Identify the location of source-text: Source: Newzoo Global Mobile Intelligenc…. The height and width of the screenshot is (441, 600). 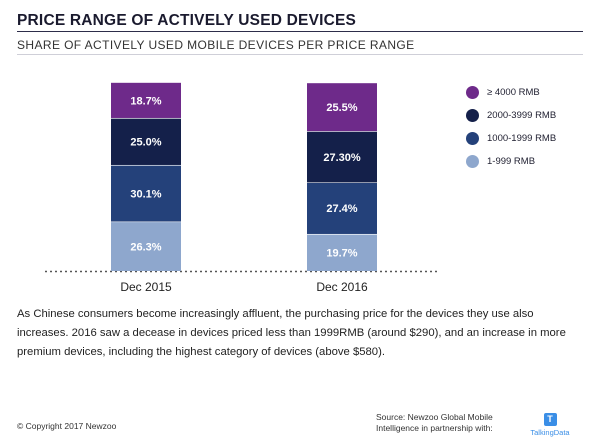
(434, 423).